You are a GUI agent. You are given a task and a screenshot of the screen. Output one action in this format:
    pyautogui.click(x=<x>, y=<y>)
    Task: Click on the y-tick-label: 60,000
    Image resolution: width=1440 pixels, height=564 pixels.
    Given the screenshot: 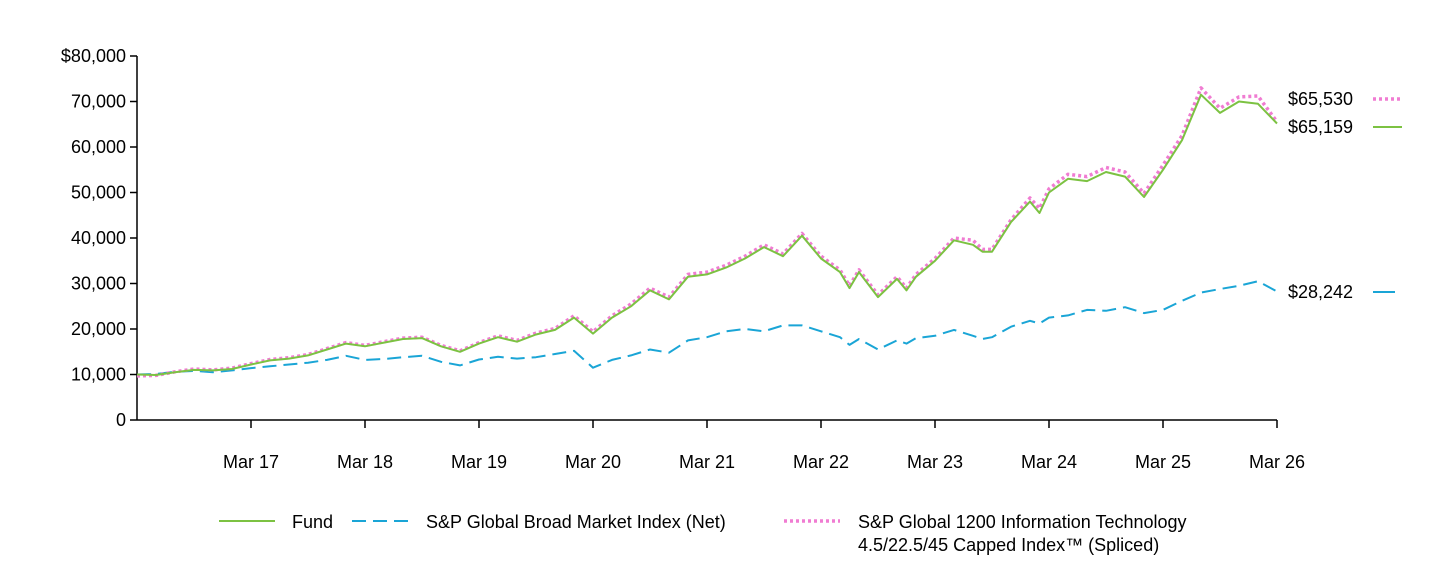 What is the action you would take?
    pyautogui.click(x=98, y=147)
    